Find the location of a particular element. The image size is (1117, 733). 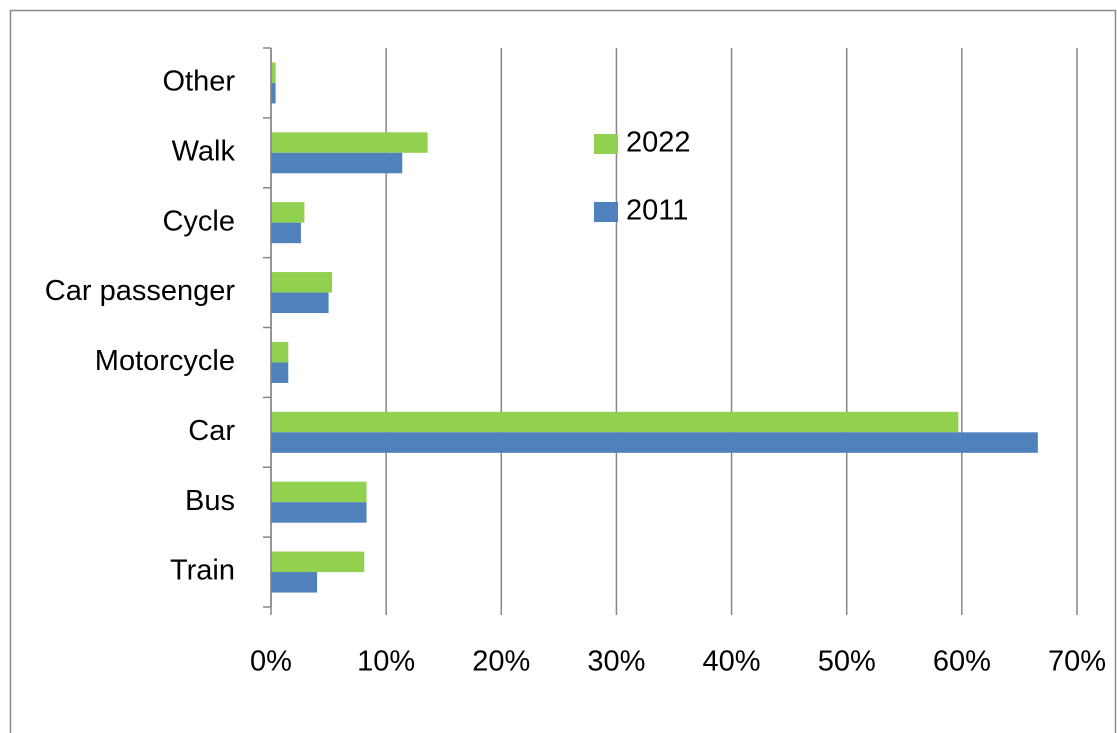

x-tick-label: 60% is located at coordinates (962, 662).